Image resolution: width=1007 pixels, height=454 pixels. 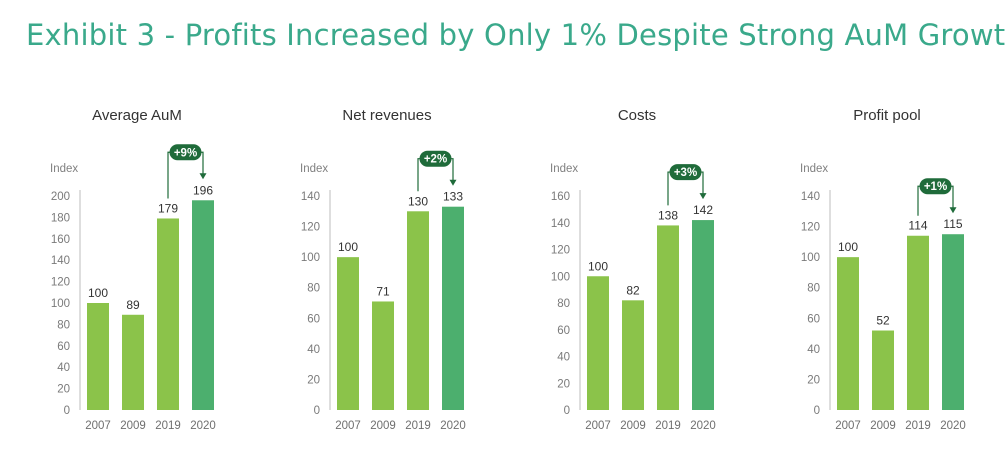 What do you see at coordinates (203, 190) in the screenshot?
I see `data-label: 196` at bounding box center [203, 190].